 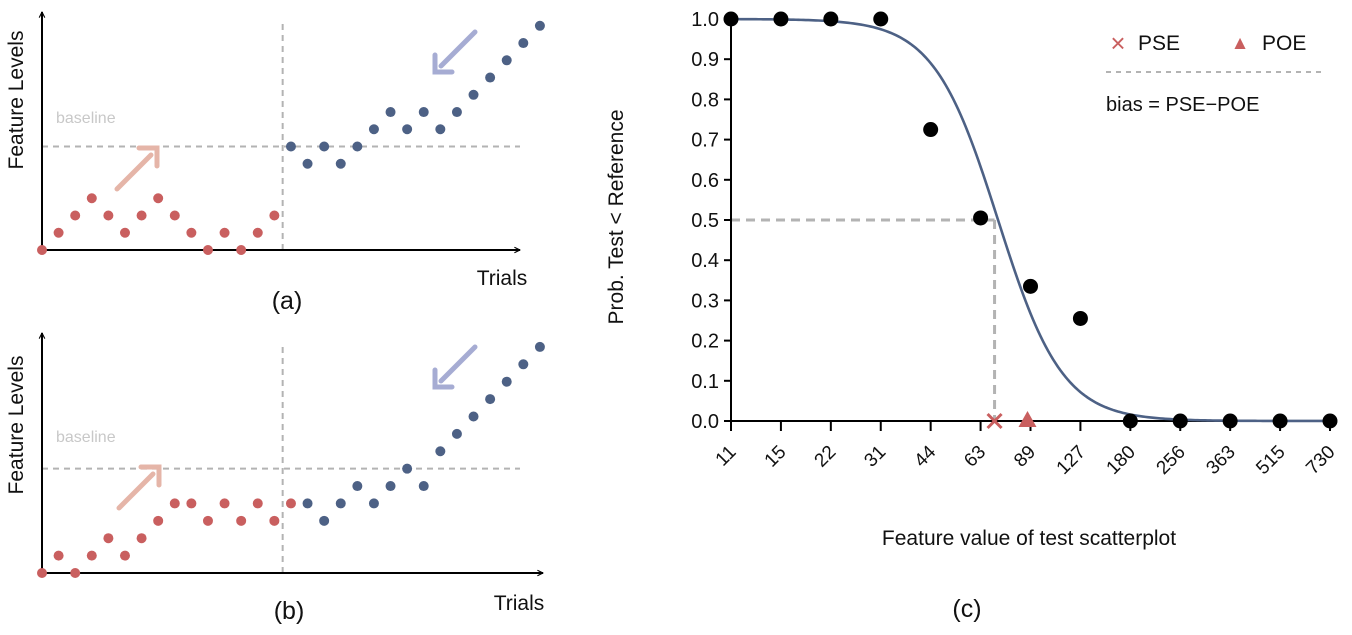 What do you see at coordinates (776, 457) in the screenshot?
I see `x-tick-label: 15` at bounding box center [776, 457].